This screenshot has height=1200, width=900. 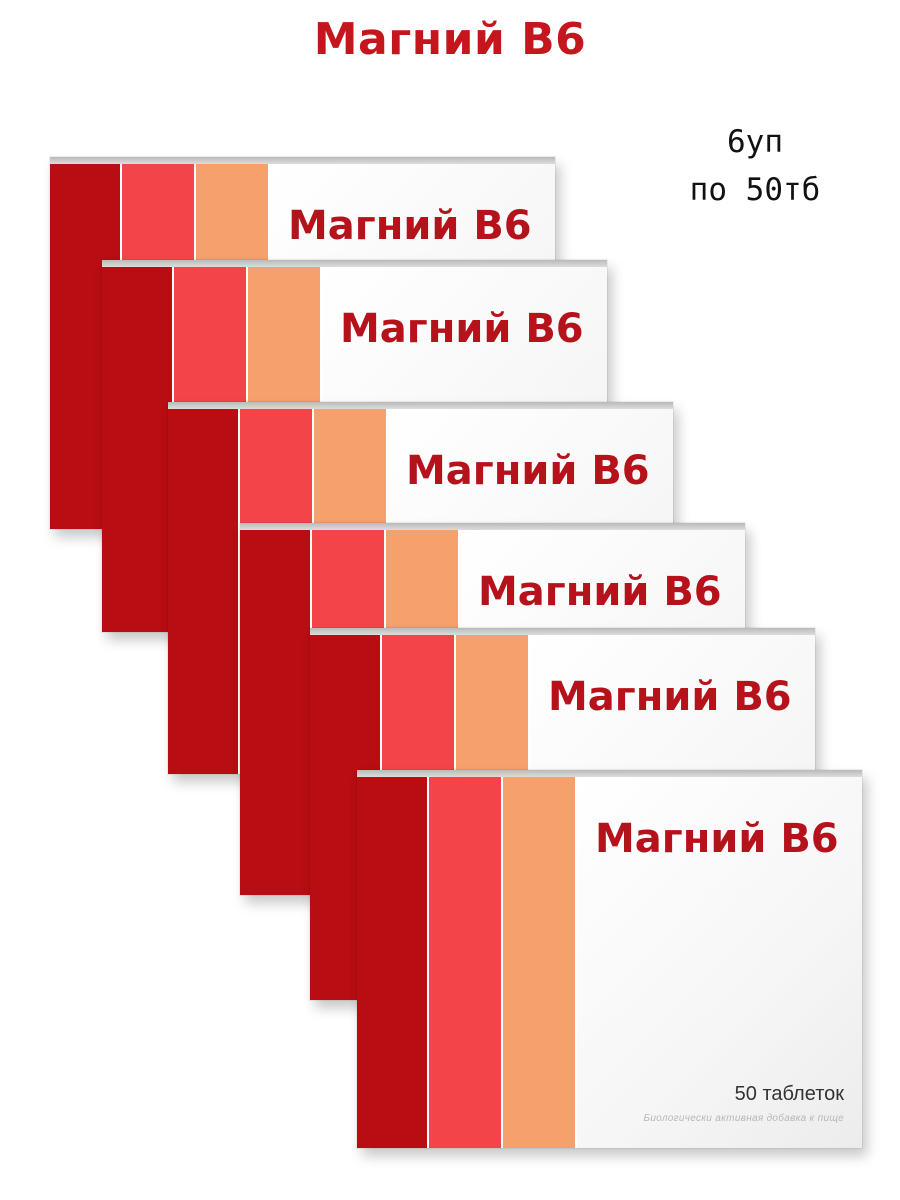 What do you see at coordinates (719, 962) in the screenshot?
I see `box-white-panel` at bounding box center [719, 962].